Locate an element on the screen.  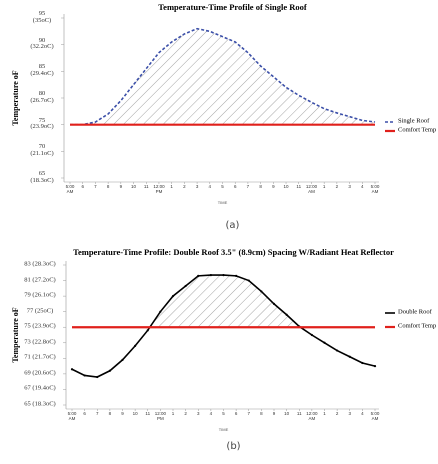
y-tick-label: 85 (29.4oC) is located at coordinates (42, 70).